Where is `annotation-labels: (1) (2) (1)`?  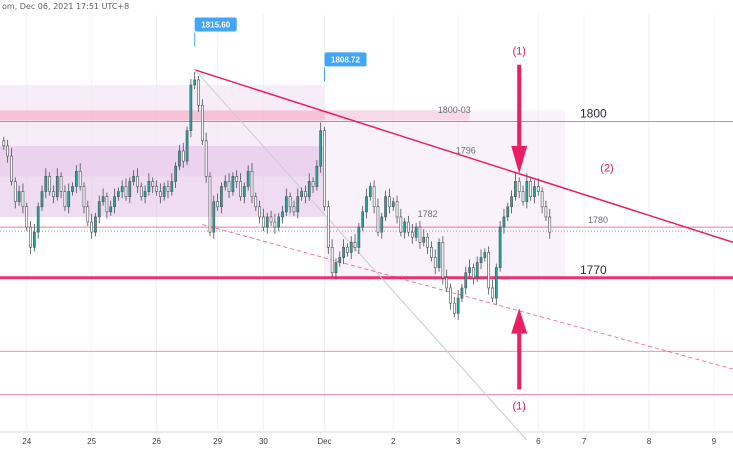
annotation-labels: (1) (2) (1) is located at coordinates (562, 229).